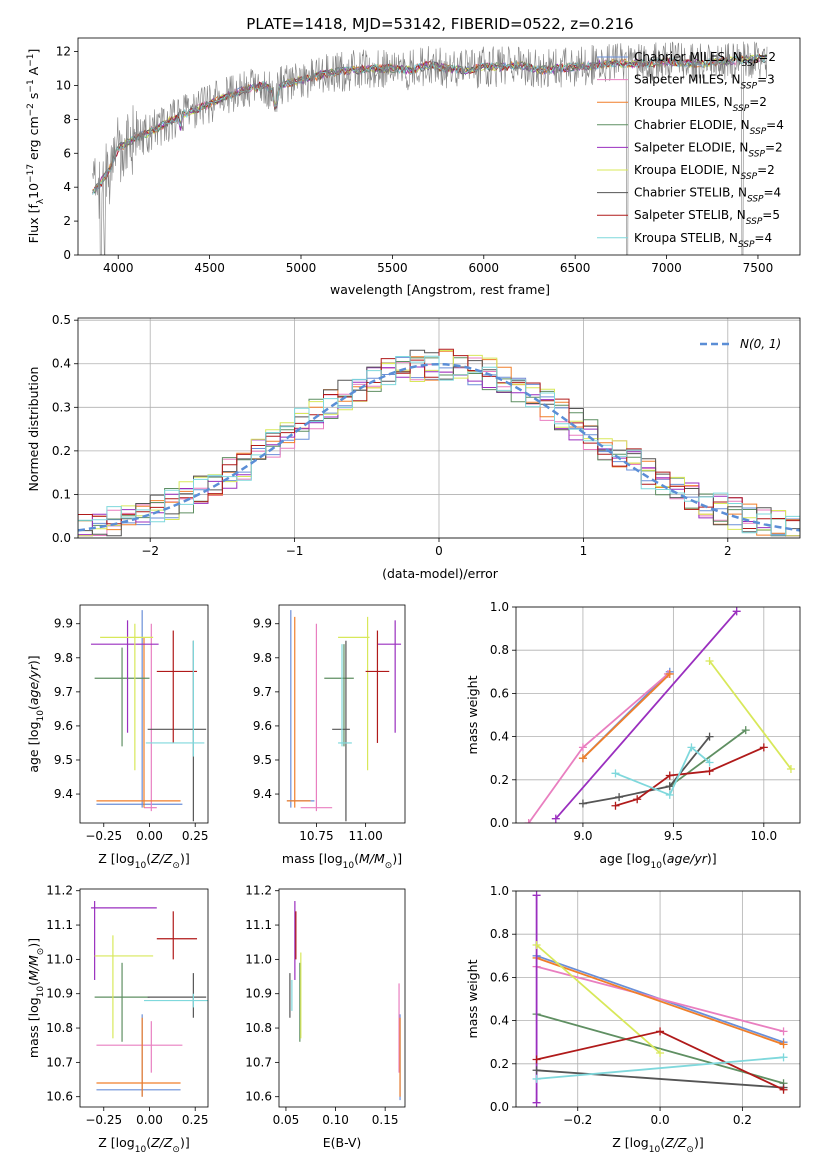 This screenshot has height=1170, width=819. What do you see at coordinates (687, 170) in the screenshot?
I see `label-part: Kroupa ELODIE, N` at bounding box center [687, 170].